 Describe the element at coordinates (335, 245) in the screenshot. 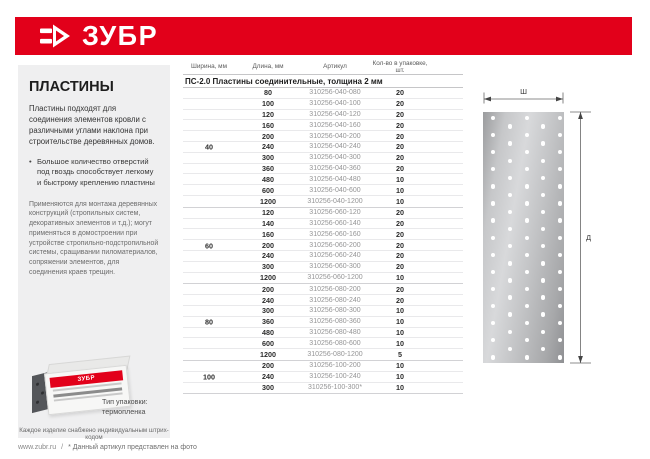

I see `article-cell: 310256-060-200` at that location.